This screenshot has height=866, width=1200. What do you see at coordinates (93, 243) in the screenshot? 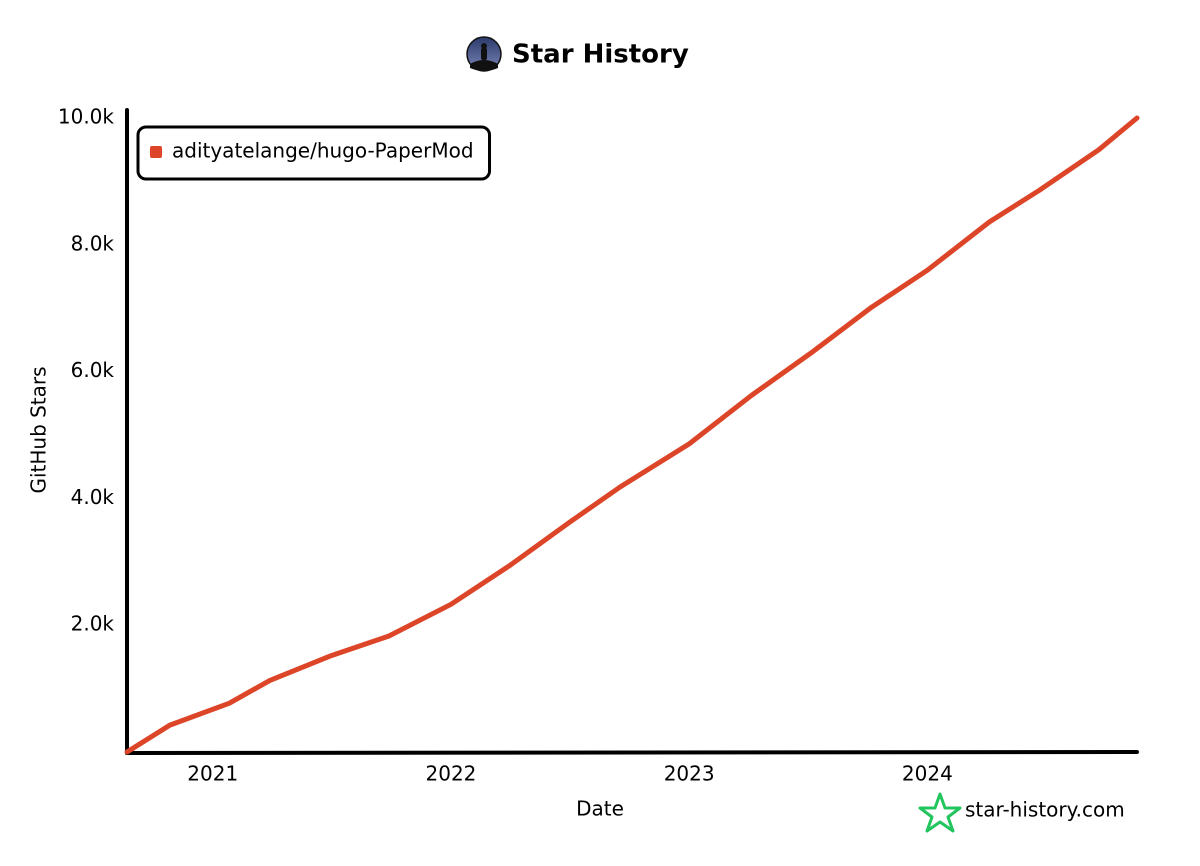
I see `y-tick-label: 8.0k` at bounding box center [93, 243].